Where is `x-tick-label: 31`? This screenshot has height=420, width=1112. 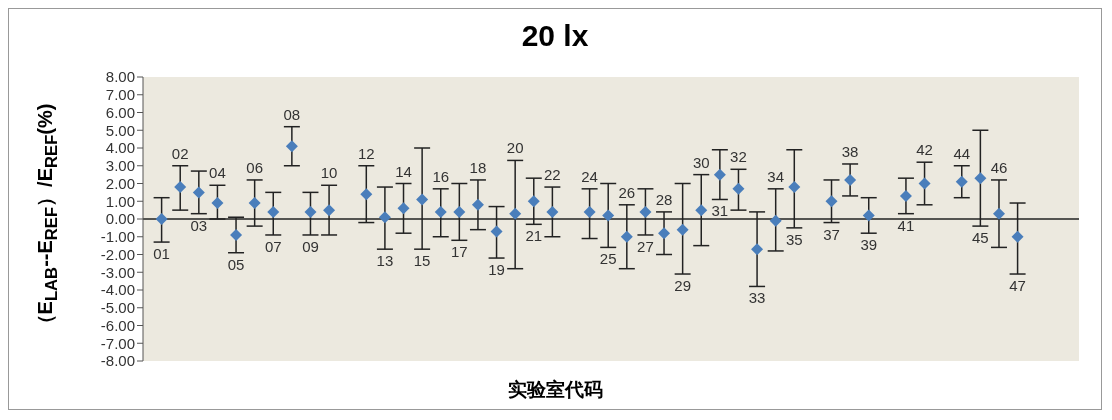 x-tick-label: 31 is located at coordinates (720, 211).